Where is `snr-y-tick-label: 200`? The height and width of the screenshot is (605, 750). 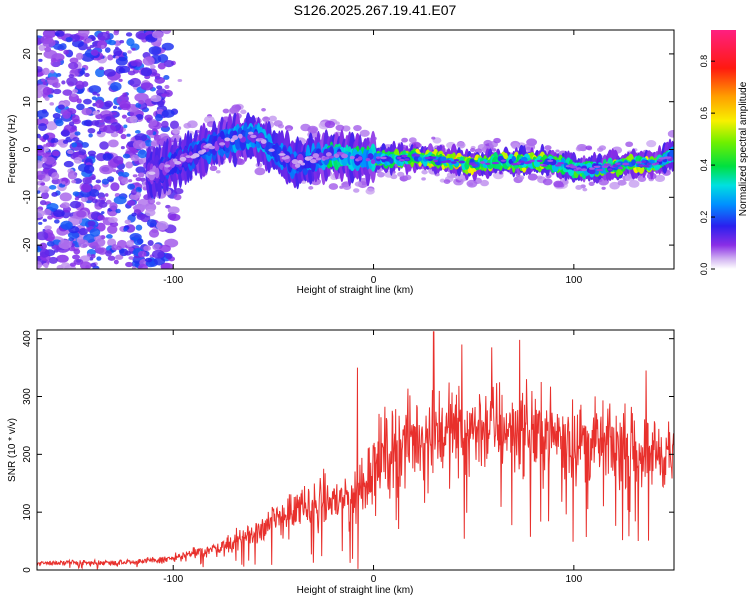 snr-y-tick-label: 200 is located at coordinates (27, 454).